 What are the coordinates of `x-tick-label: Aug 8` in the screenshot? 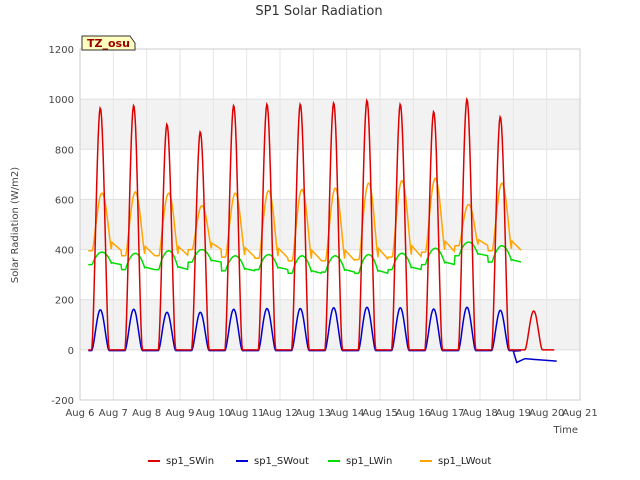 It's located at (146, 413).